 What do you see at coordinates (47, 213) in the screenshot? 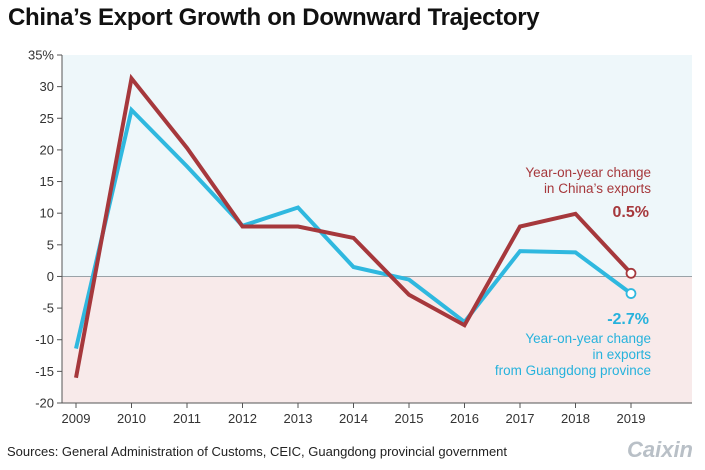
I see `y-tick-label: 10` at bounding box center [47, 213].